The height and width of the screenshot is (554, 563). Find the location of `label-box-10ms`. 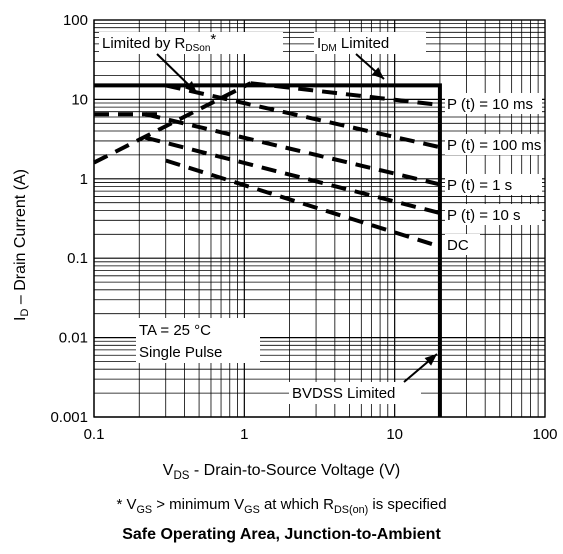

label-box-10ms is located at coordinates (493, 103).